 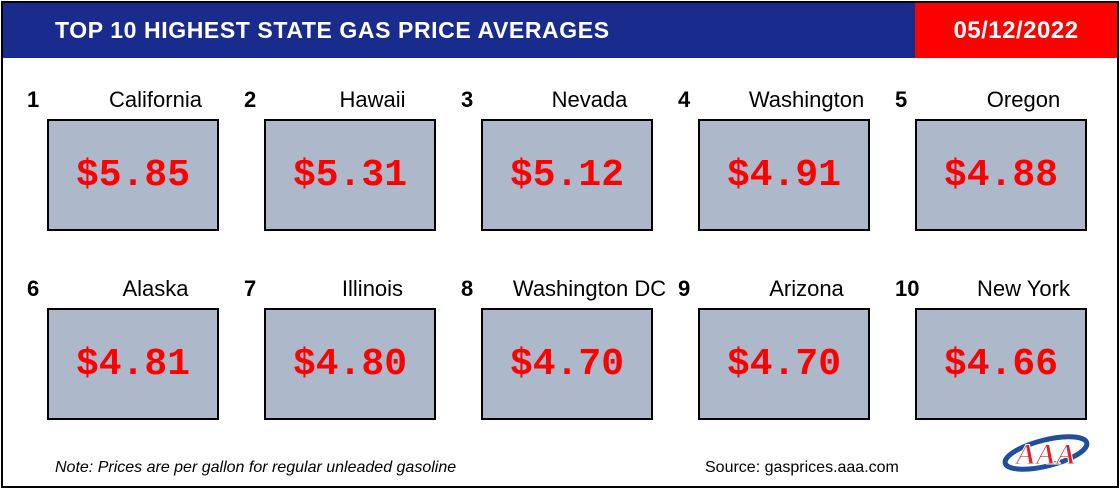 What do you see at coordinates (806, 288) in the screenshot?
I see `state-name: Arizona` at bounding box center [806, 288].